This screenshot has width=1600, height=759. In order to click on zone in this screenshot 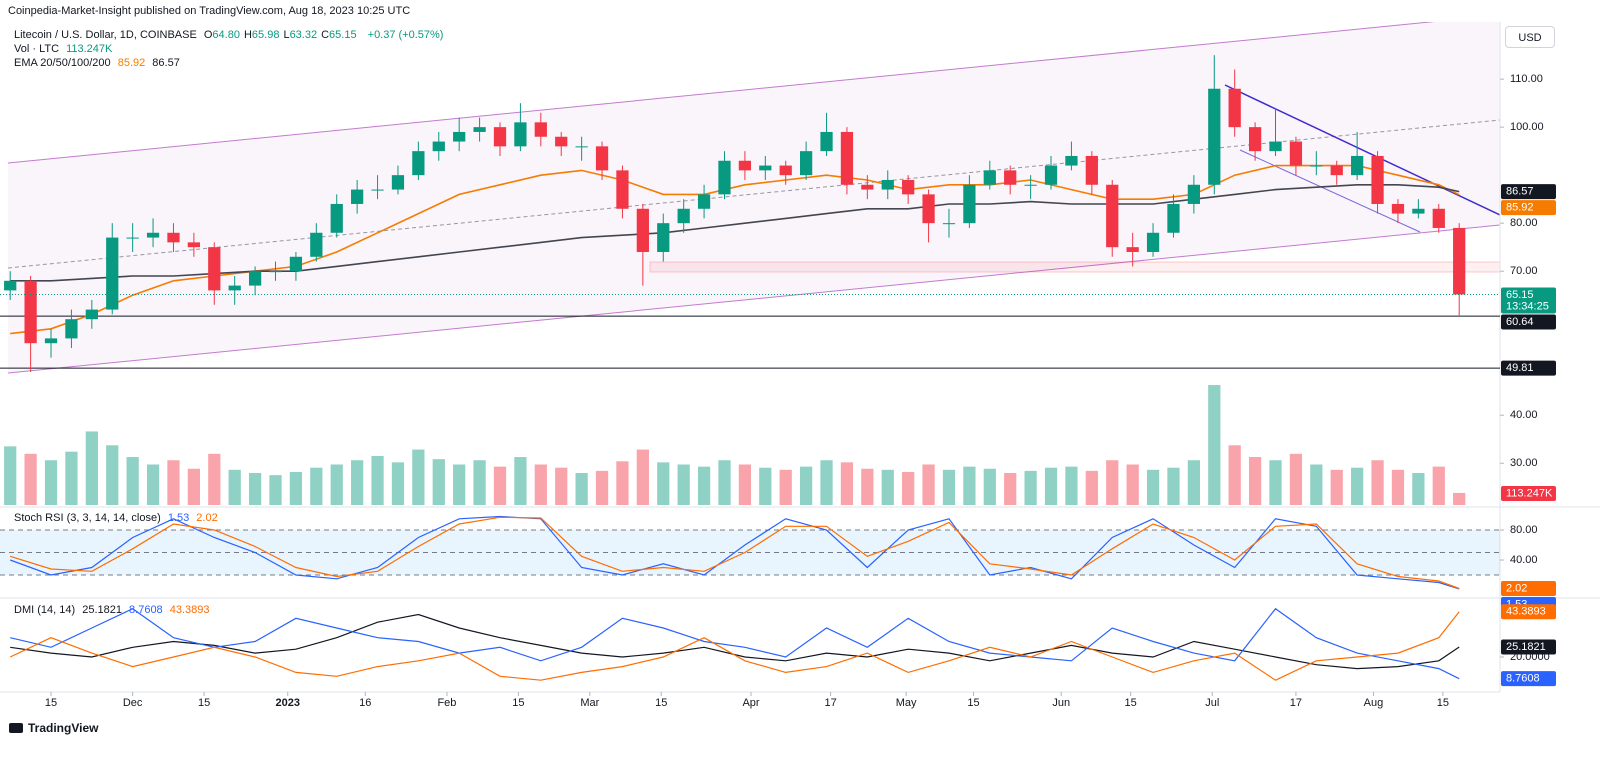, I will do `click(1074, 267)`.